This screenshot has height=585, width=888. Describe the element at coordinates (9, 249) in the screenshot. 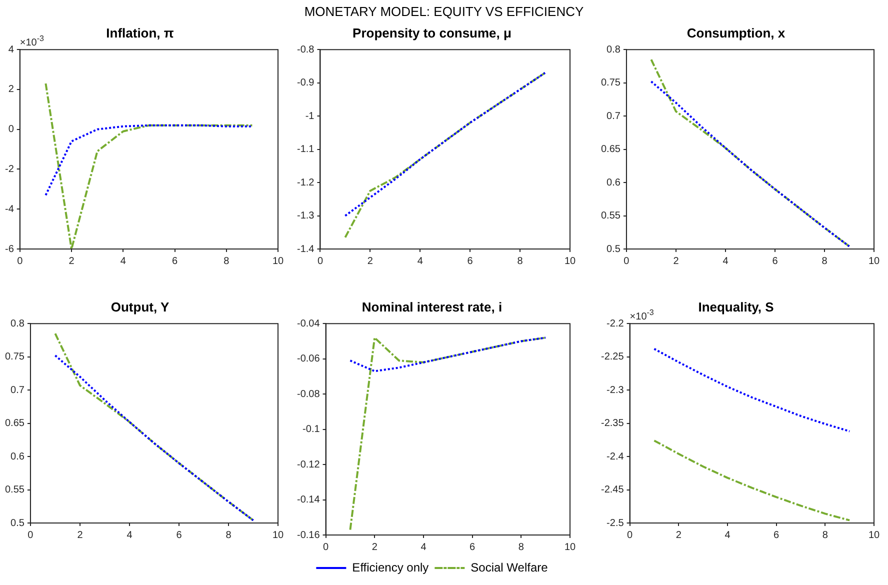

I see `y-tick-label: -6` at that location.